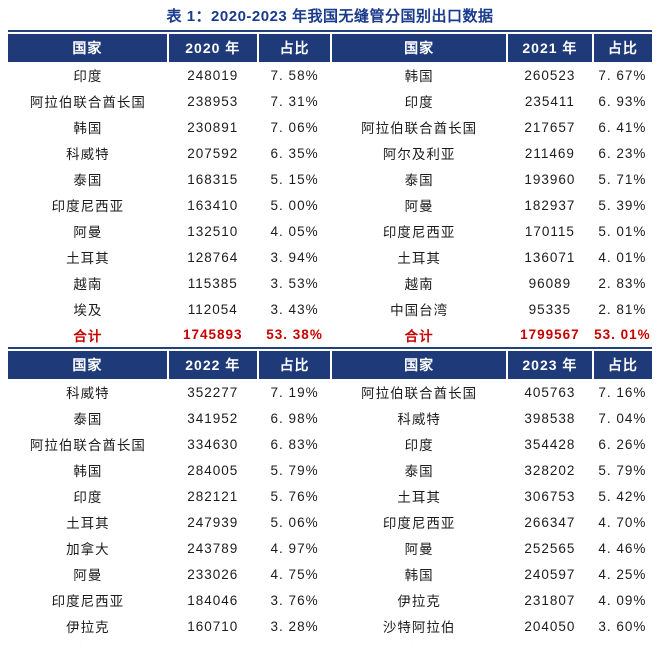 The width and height of the screenshot is (660, 646). I want to click on table-row: 科威特 207592 6. 35% 阿尔及利亚 211469 6. 23%, so click(330, 153).